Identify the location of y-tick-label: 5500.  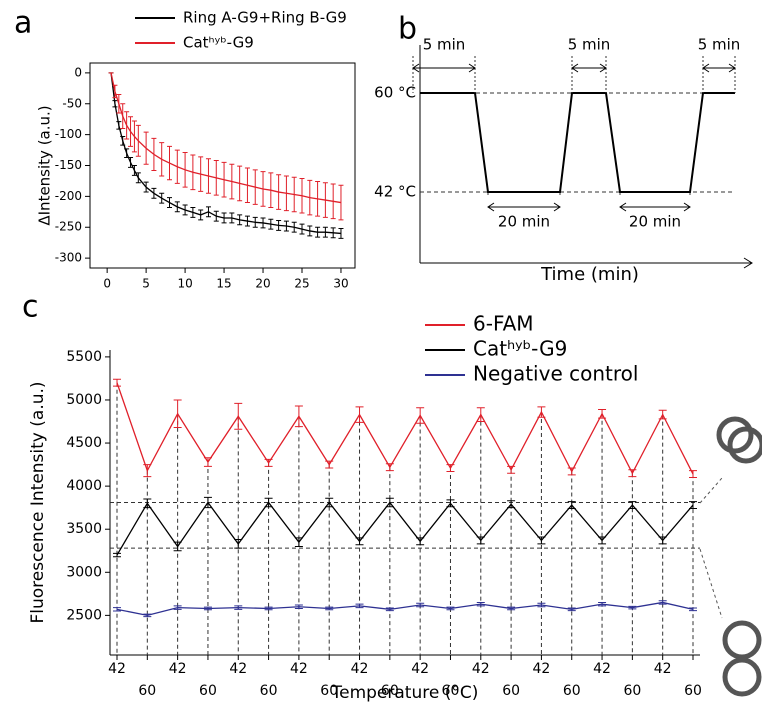
(84, 357).